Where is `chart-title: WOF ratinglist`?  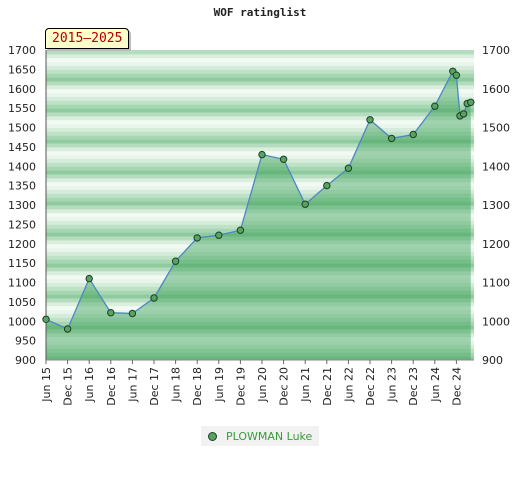 chart-title: WOF ratinglist is located at coordinates (260, 12).